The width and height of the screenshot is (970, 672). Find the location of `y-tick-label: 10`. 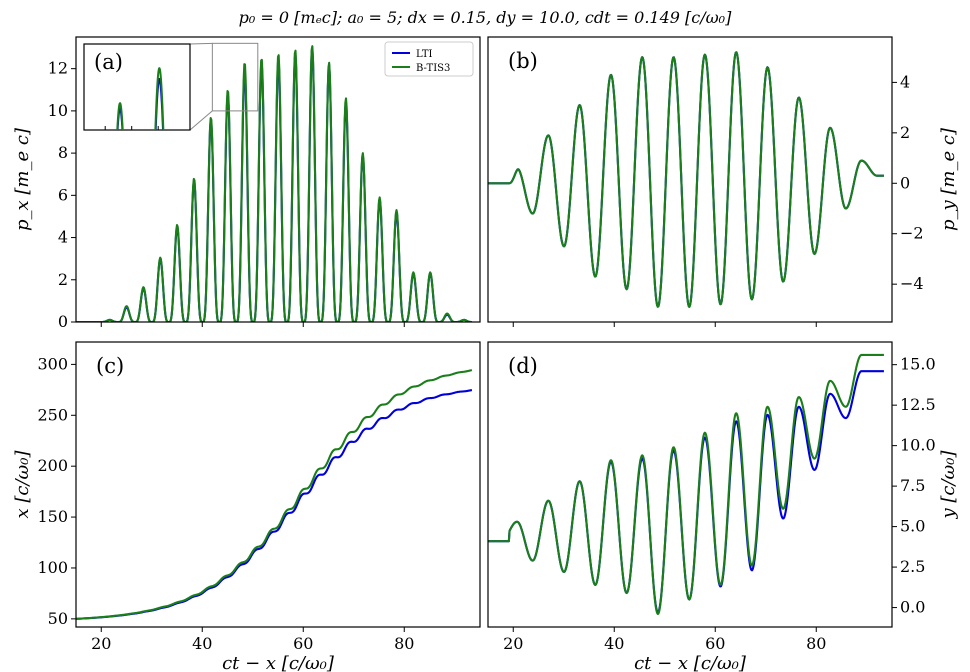

y-tick-label: 10 is located at coordinates (58, 110).